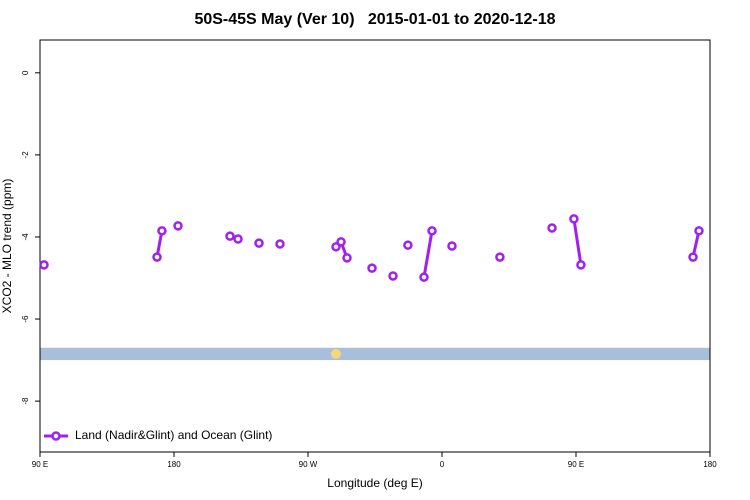  Describe the element at coordinates (308, 464) in the screenshot. I see `x-tick-label: 90 W` at that location.